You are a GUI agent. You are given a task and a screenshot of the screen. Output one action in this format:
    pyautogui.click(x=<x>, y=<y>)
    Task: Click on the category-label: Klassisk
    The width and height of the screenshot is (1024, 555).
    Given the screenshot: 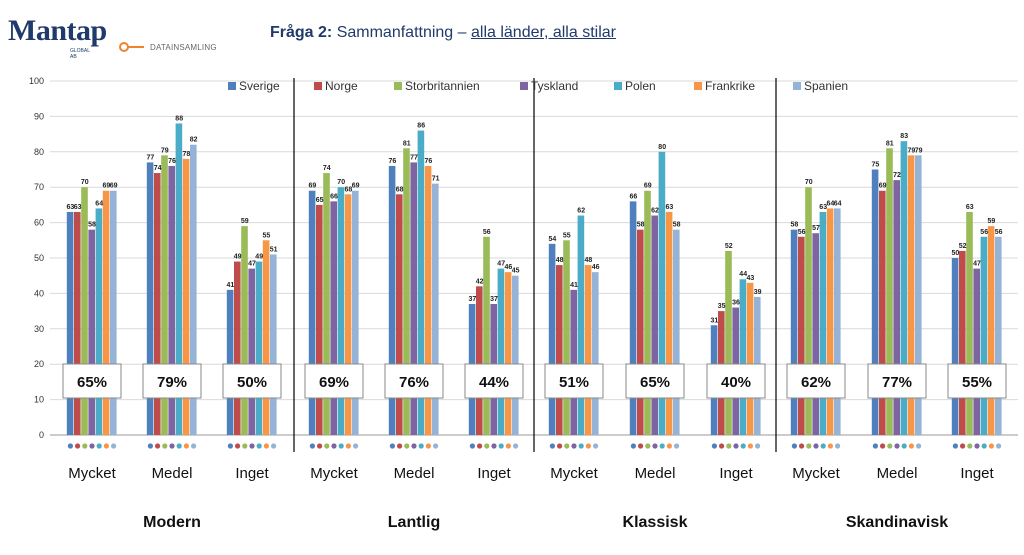 What is the action you would take?
    pyautogui.click(x=655, y=522)
    